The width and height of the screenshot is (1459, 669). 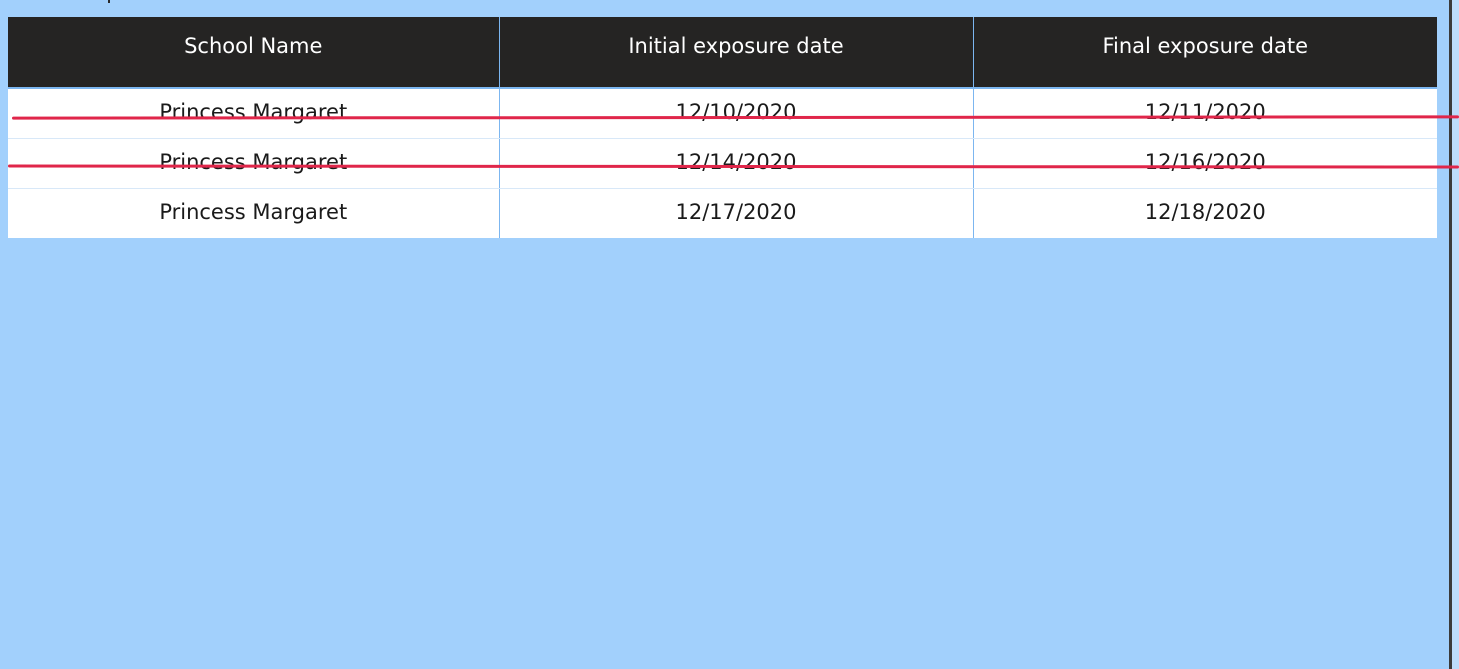 What do you see at coordinates (735, 53) in the screenshot?
I see `column-header-initial-exposure-date: Initial exposure date` at bounding box center [735, 53].